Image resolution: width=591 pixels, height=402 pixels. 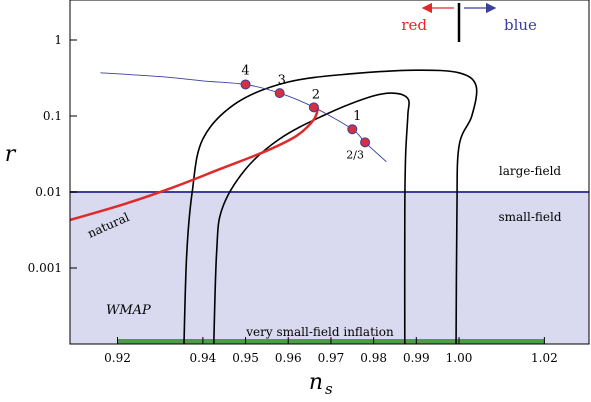 What do you see at coordinates (530, 171) in the screenshot?
I see `large-field-label: large-field` at bounding box center [530, 171].